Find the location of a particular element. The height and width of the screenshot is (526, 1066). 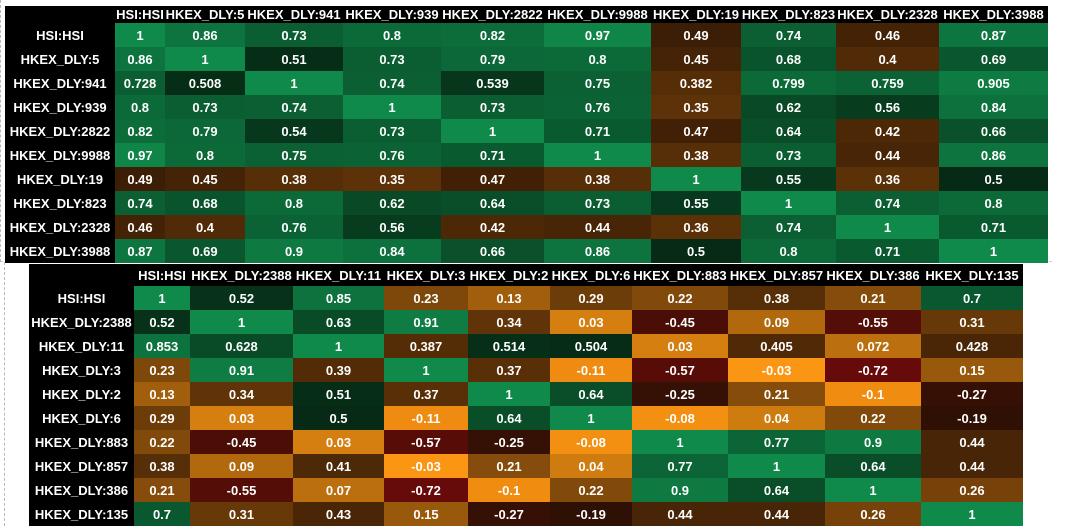

heatmap-cell: 0.54 is located at coordinates (294, 131).